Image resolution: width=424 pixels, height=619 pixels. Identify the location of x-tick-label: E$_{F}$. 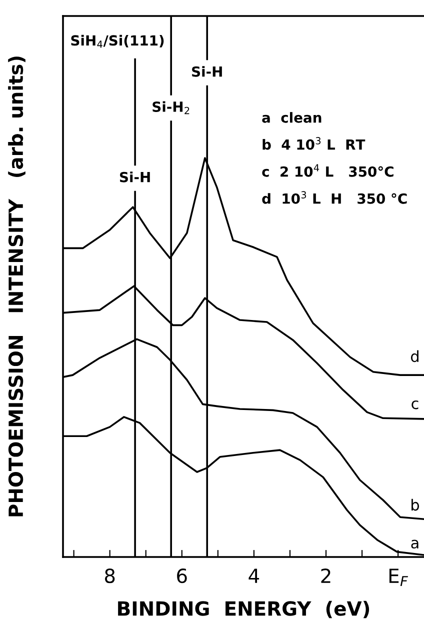
(398, 577).